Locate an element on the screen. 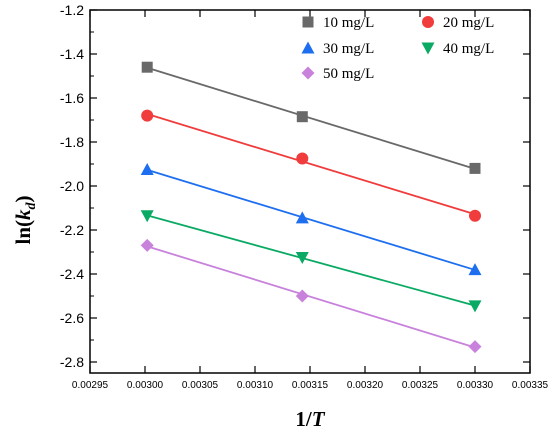 The image size is (550, 435). y-tick-label: -2.8 is located at coordinates (72, 362).